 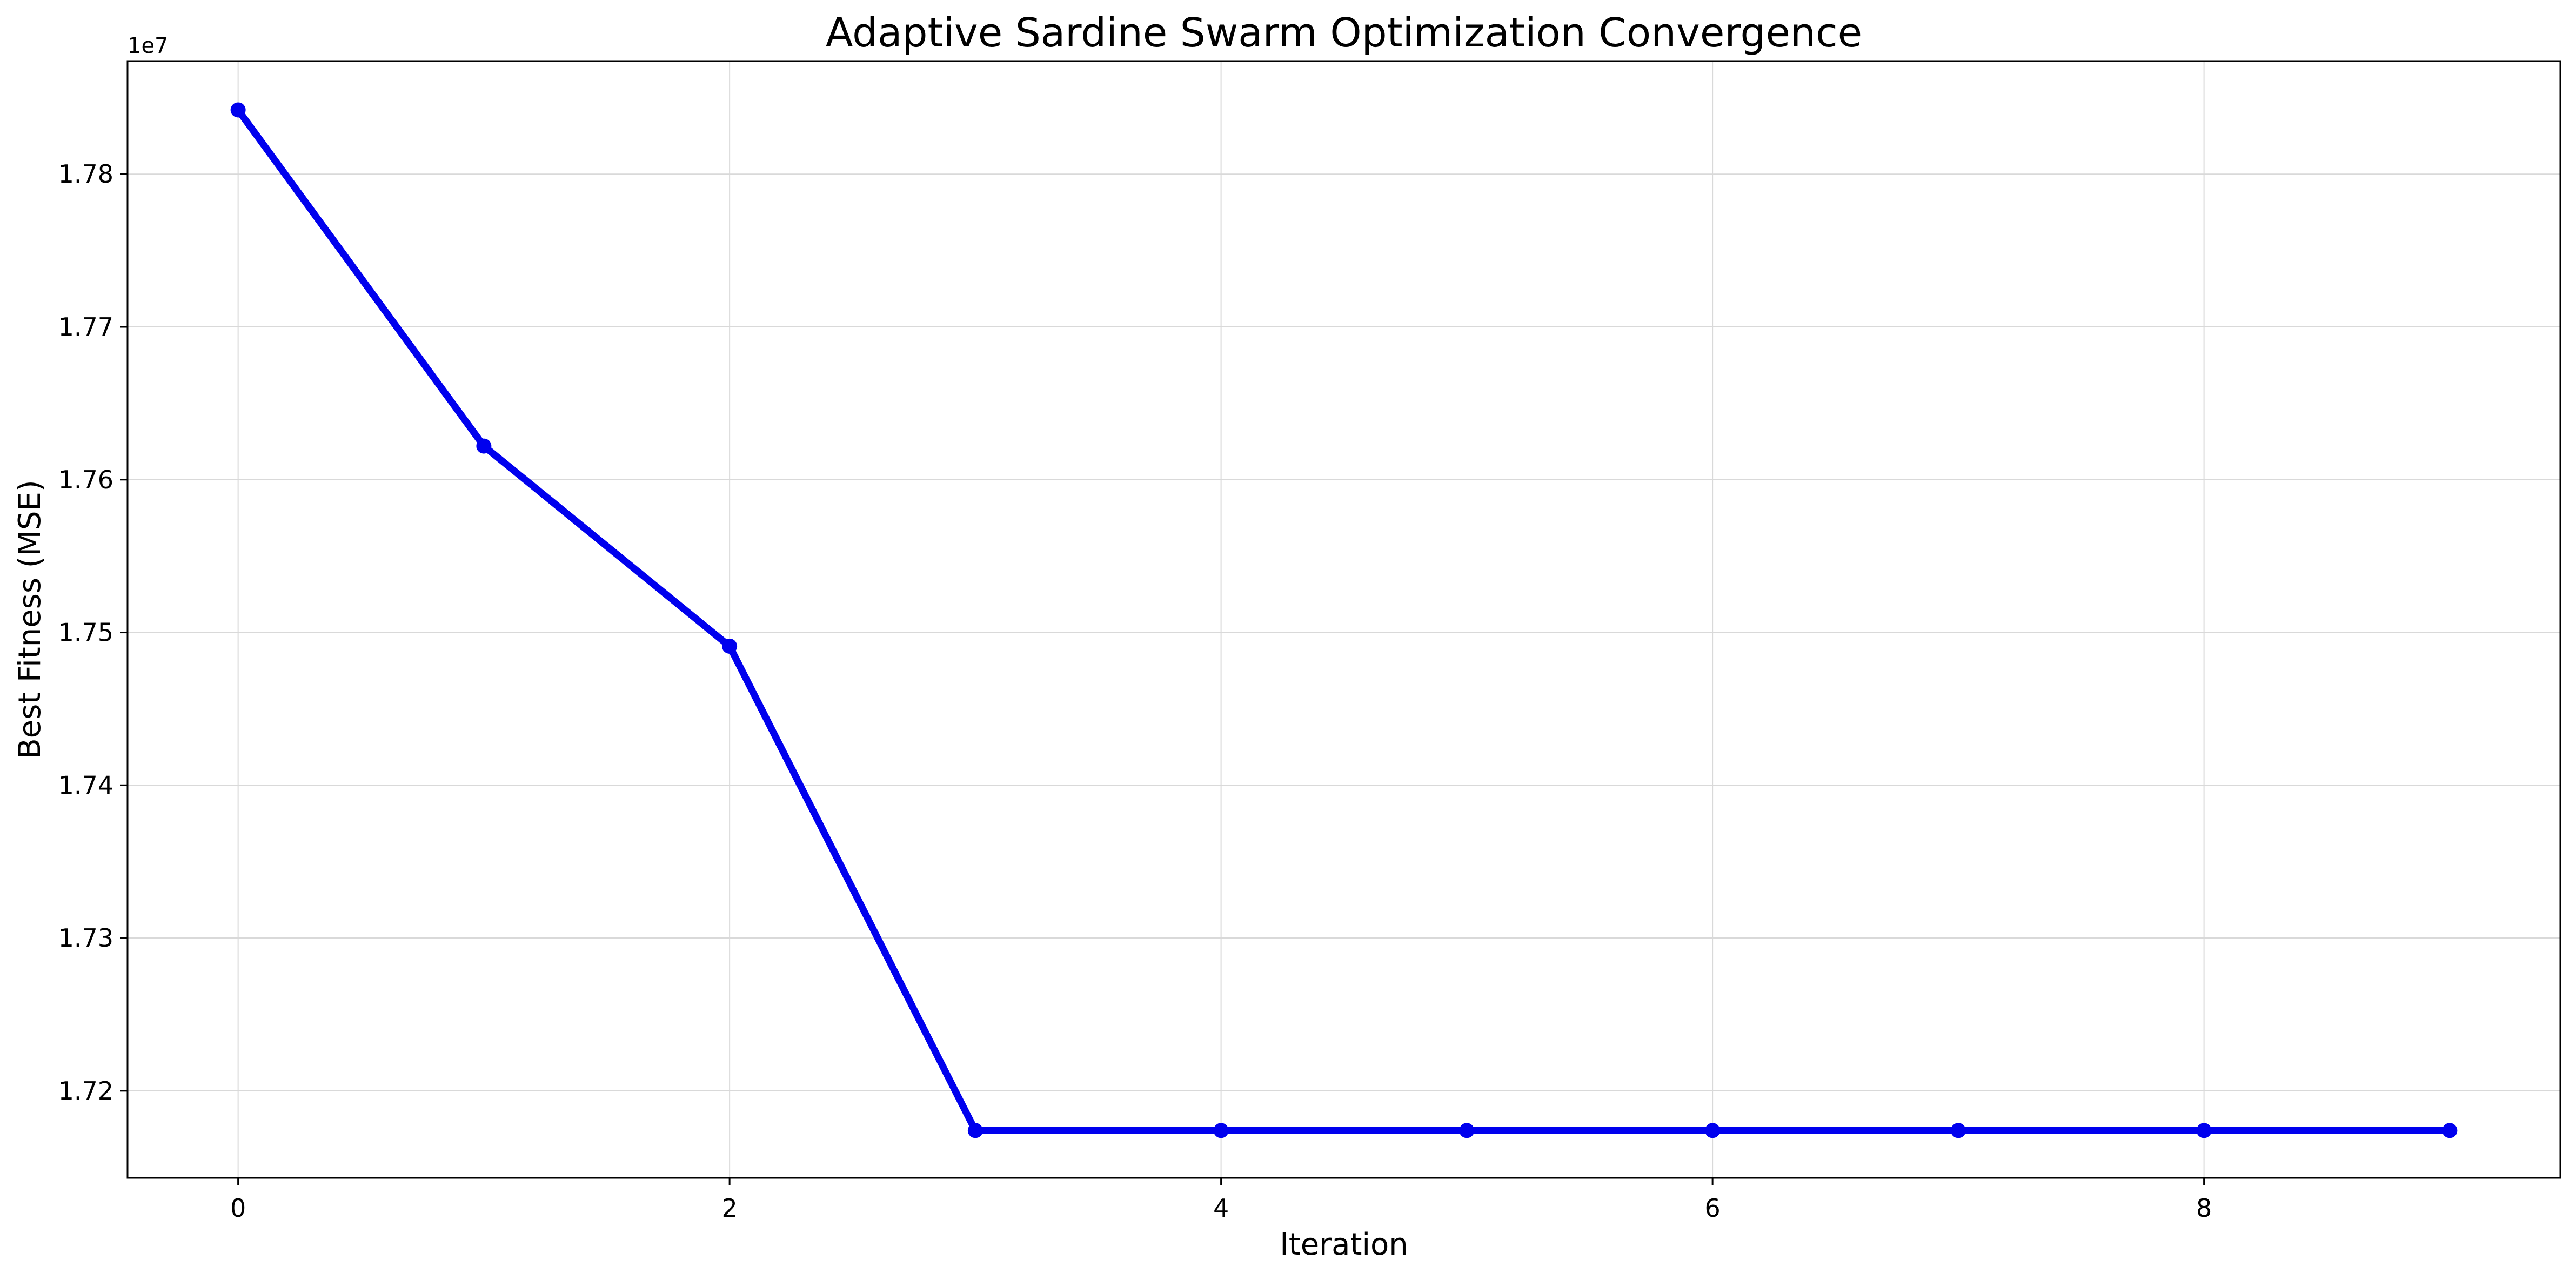 I want to click on y-tick-label: 1.77, so click(x=85, y=327).